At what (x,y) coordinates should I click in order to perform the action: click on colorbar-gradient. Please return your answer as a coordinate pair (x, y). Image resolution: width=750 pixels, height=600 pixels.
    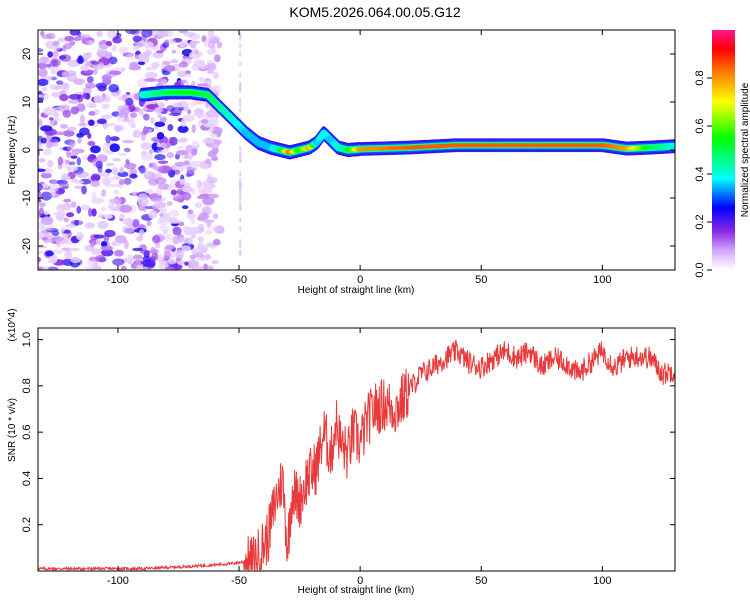
    Looking at the image, I should click on (723, 150).